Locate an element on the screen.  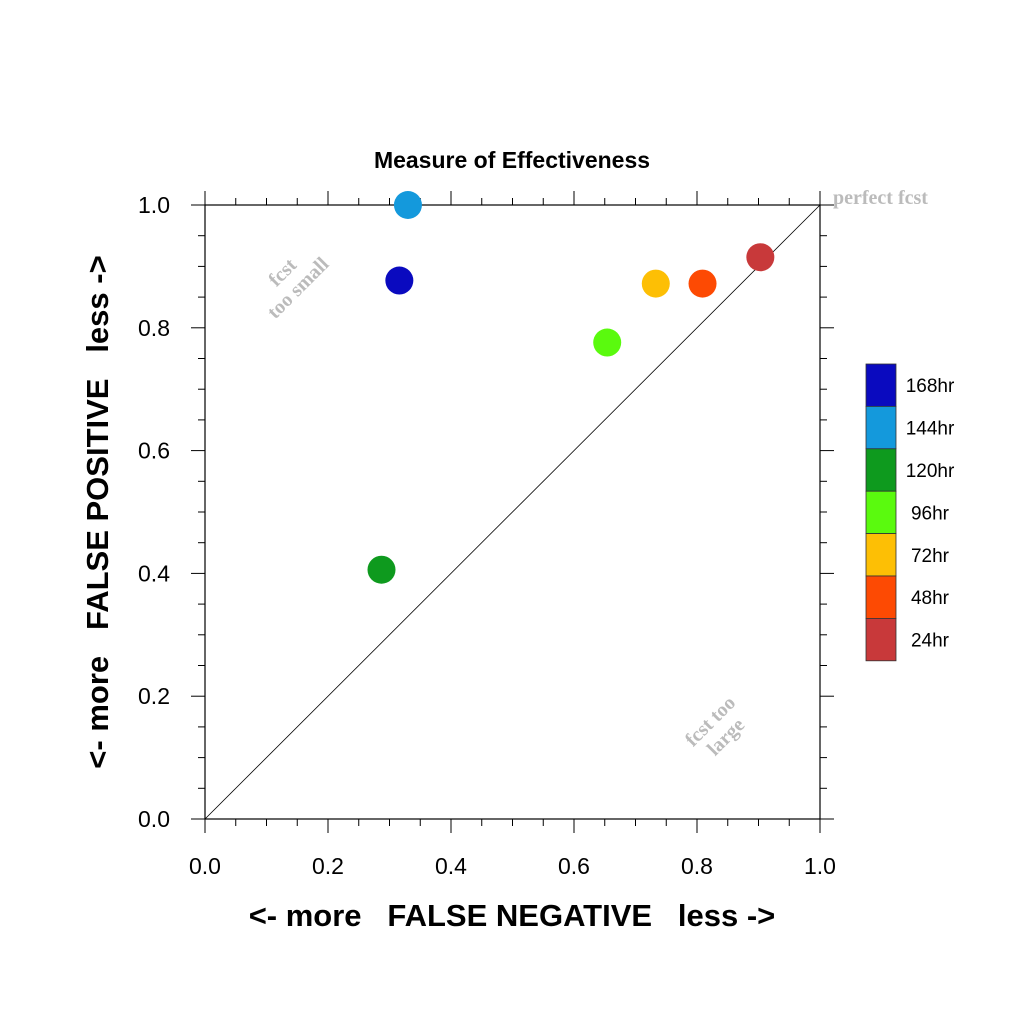
x-tick-label: 0.4 is located at coordinates (451, 866).